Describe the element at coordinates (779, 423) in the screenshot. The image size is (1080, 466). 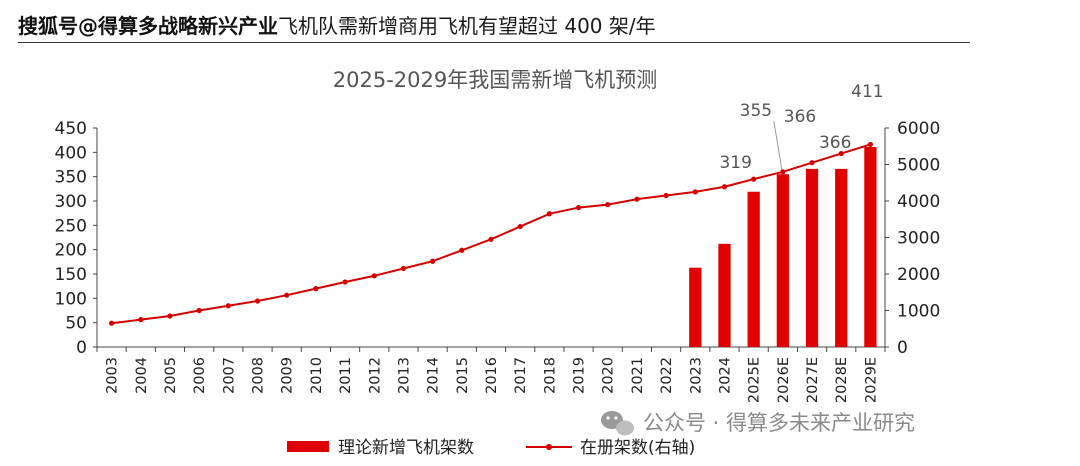
I see `footer-watermark-text: 公众号 · 得算多未来产业研究` at that location.